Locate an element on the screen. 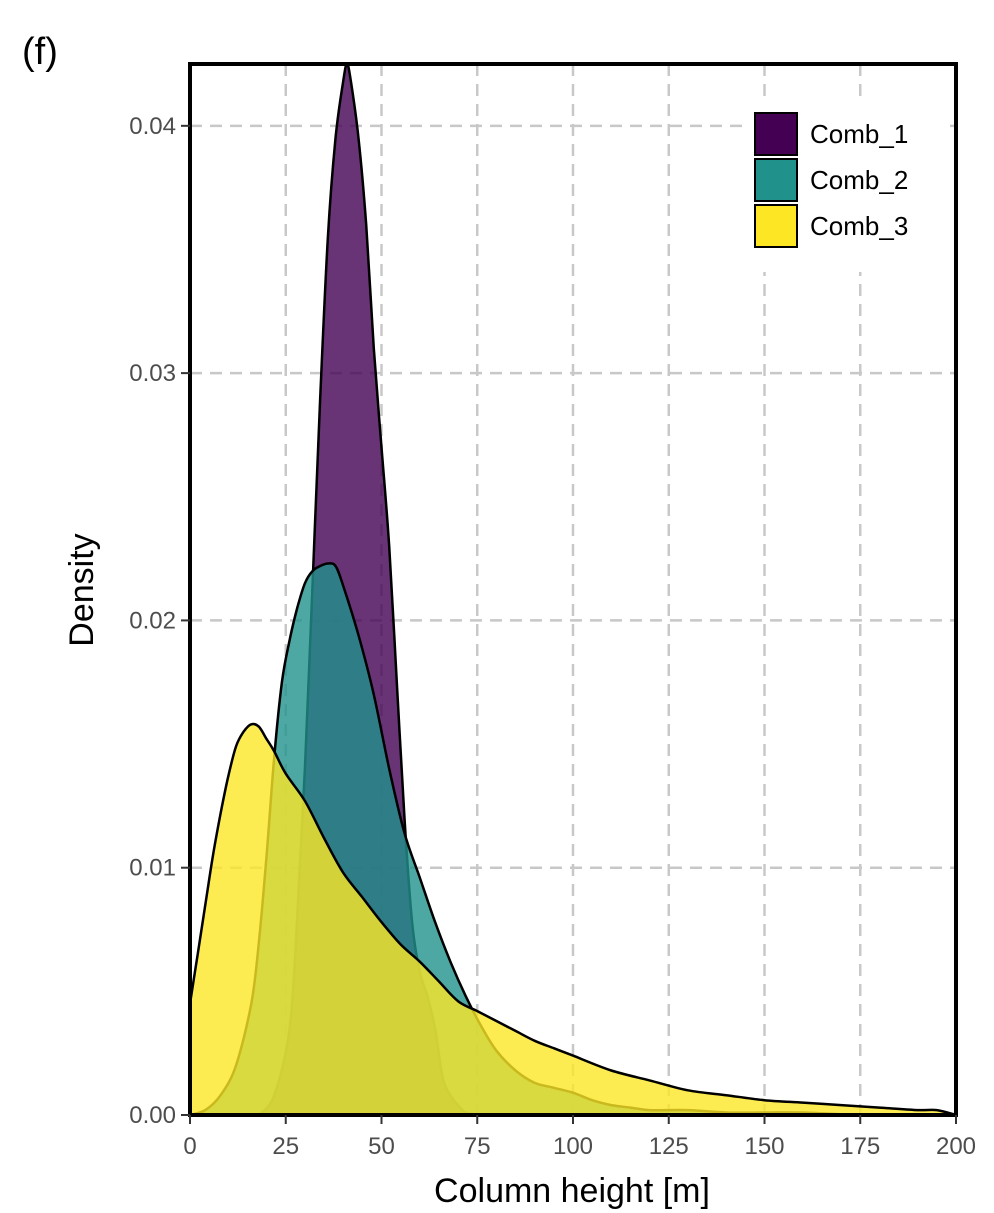  y-tick-label: 0.01 is located at coordinates (152, 868).